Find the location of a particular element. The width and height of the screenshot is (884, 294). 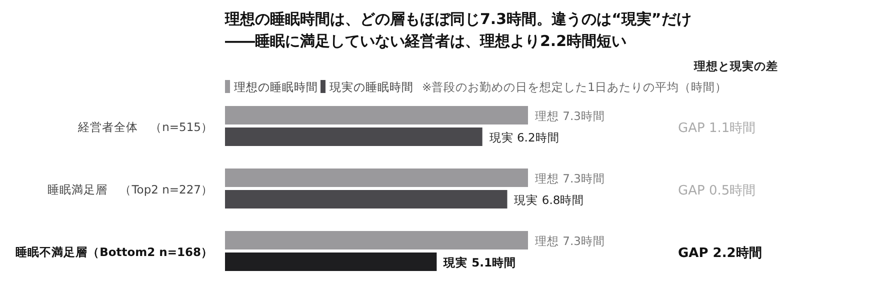

y-tick-label: 睡眠満足層 （Top2 n=227） is located at coordinates (130, 189).